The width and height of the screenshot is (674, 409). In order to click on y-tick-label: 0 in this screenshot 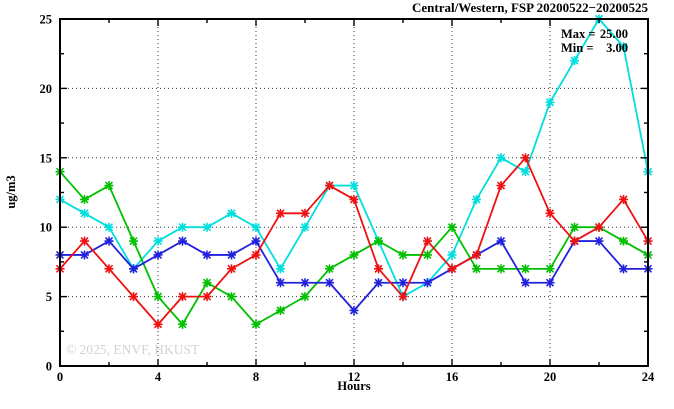, I will do `click(49, 367)`.